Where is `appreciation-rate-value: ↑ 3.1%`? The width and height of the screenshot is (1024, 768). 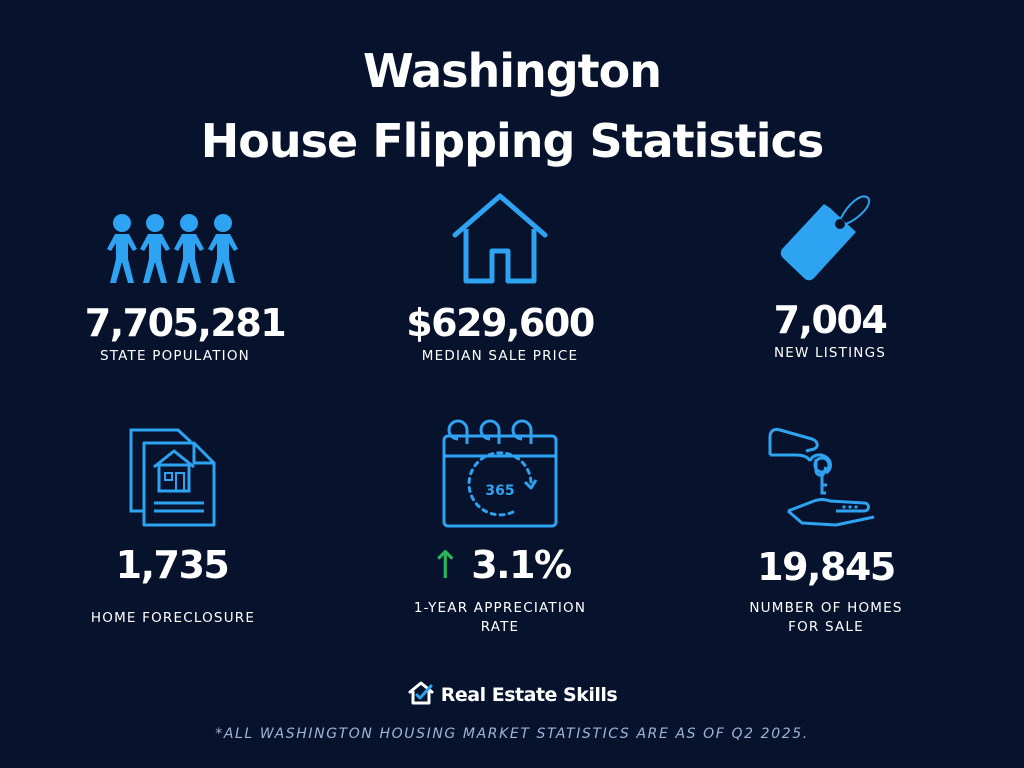 appreciation-rate-value: ↑ 3.1% is located at coordinates (500, 565).